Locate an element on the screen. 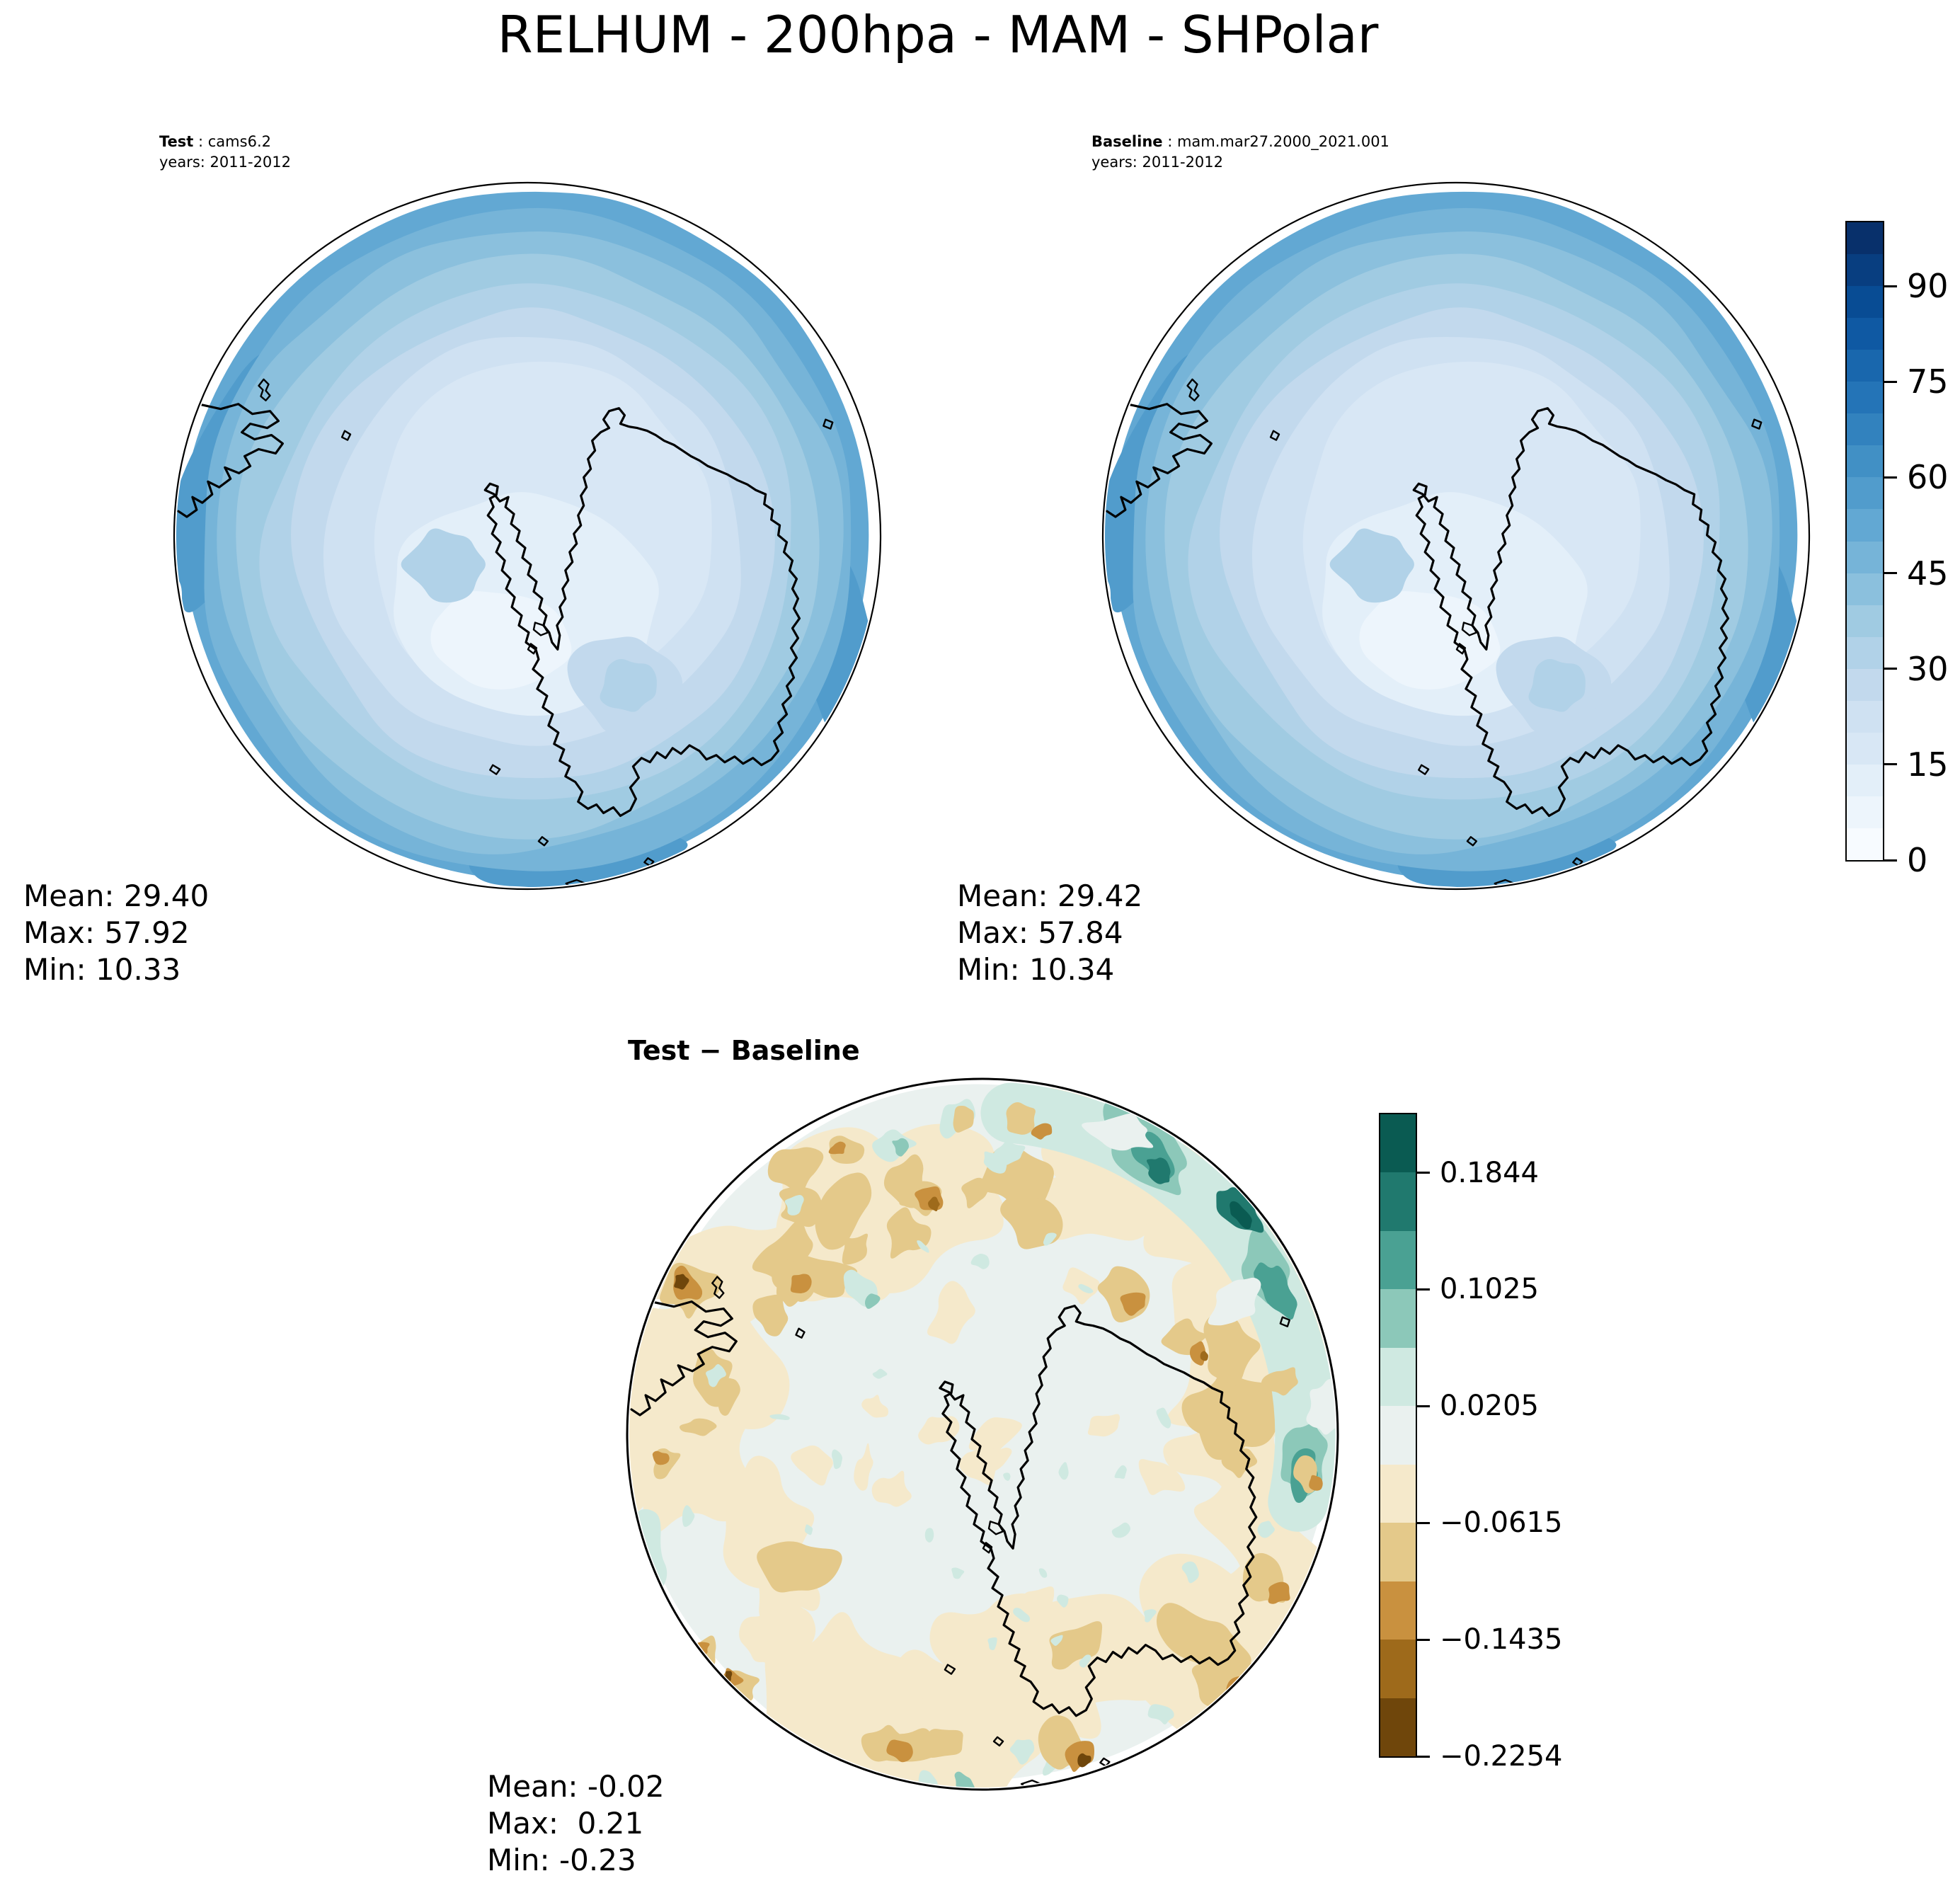  colorbar-tick-label: 45 is located at coordinates (1928, 574).